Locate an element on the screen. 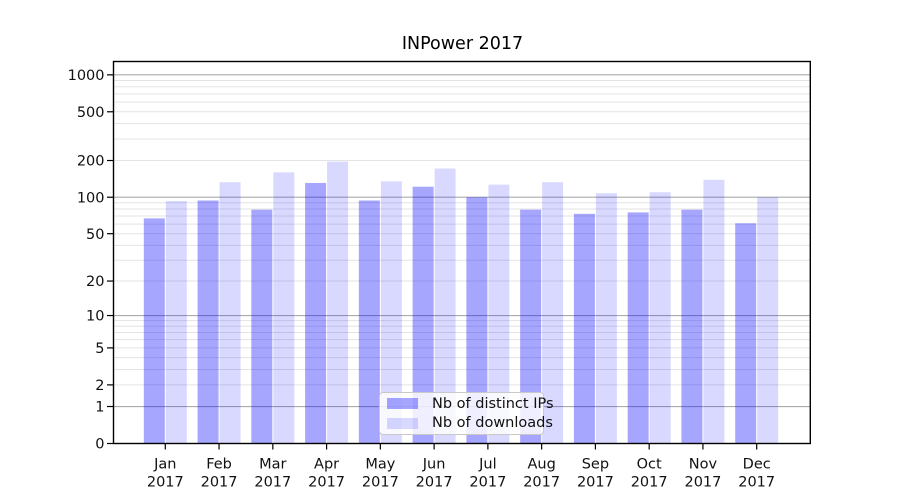  bar-downloads-jun is located at coordinates (445, 306).